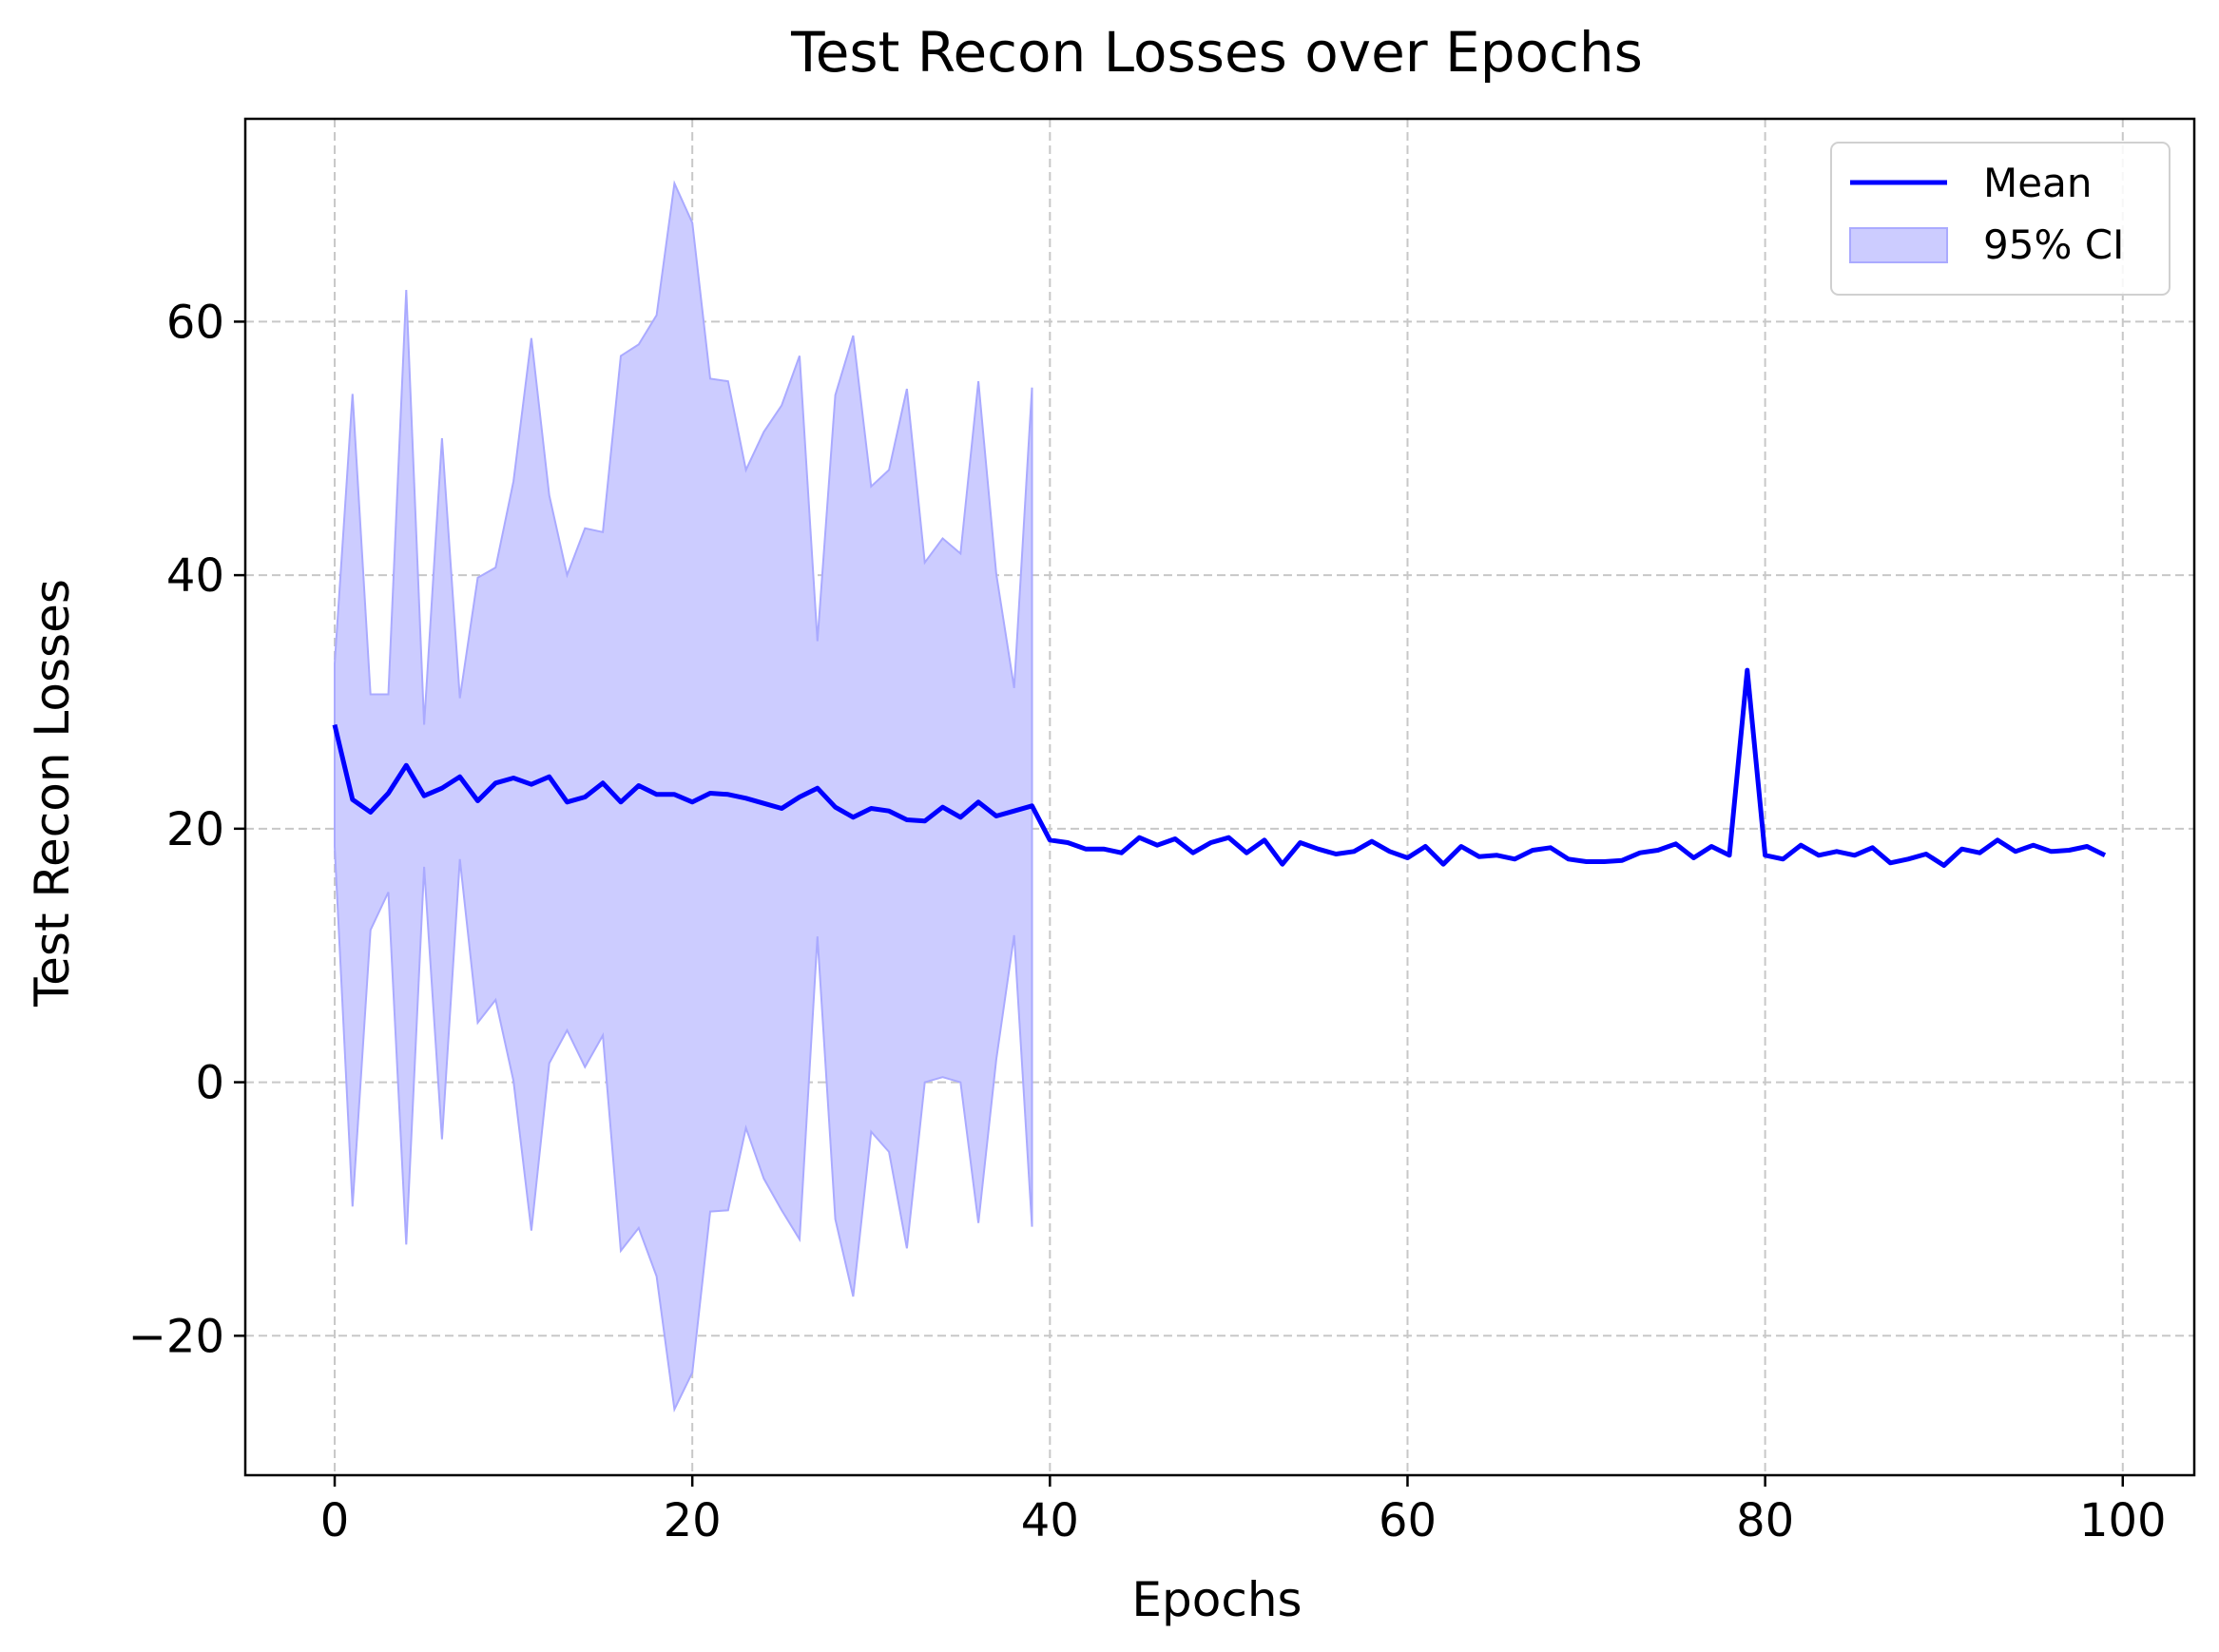 This screenshot has height=1652, width=2219. What do you see at coordinates (1219, 767) in the screenshot?
I see `mean-line` at bounding box center [1219, 767].